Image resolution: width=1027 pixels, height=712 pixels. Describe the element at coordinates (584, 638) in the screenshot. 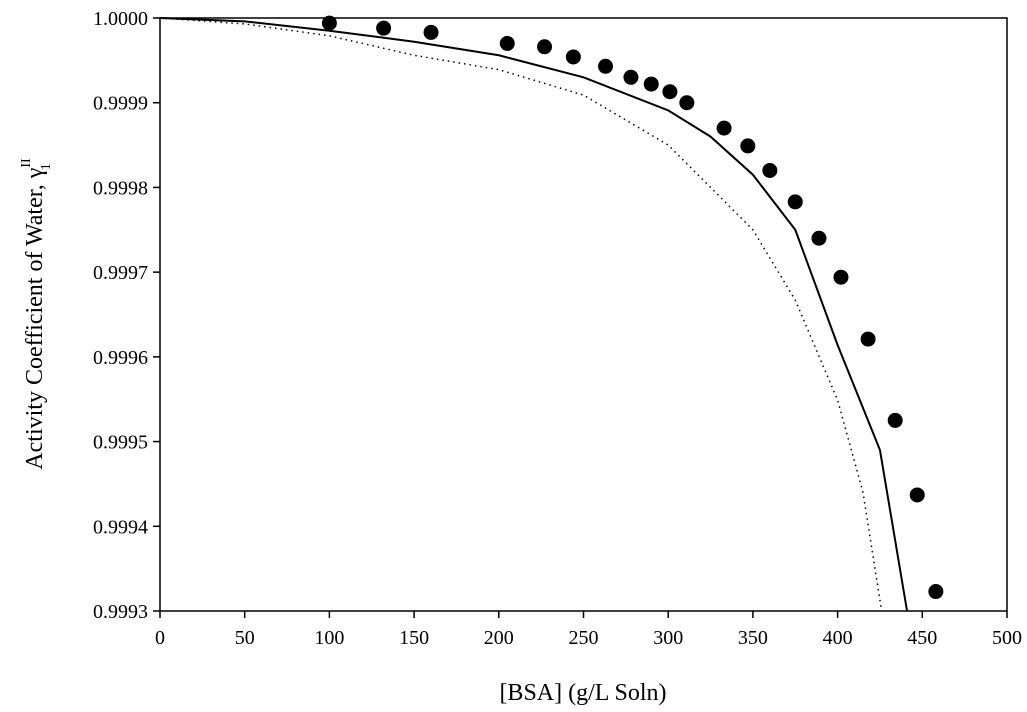

I see `x-tick-label: 250` at that location.